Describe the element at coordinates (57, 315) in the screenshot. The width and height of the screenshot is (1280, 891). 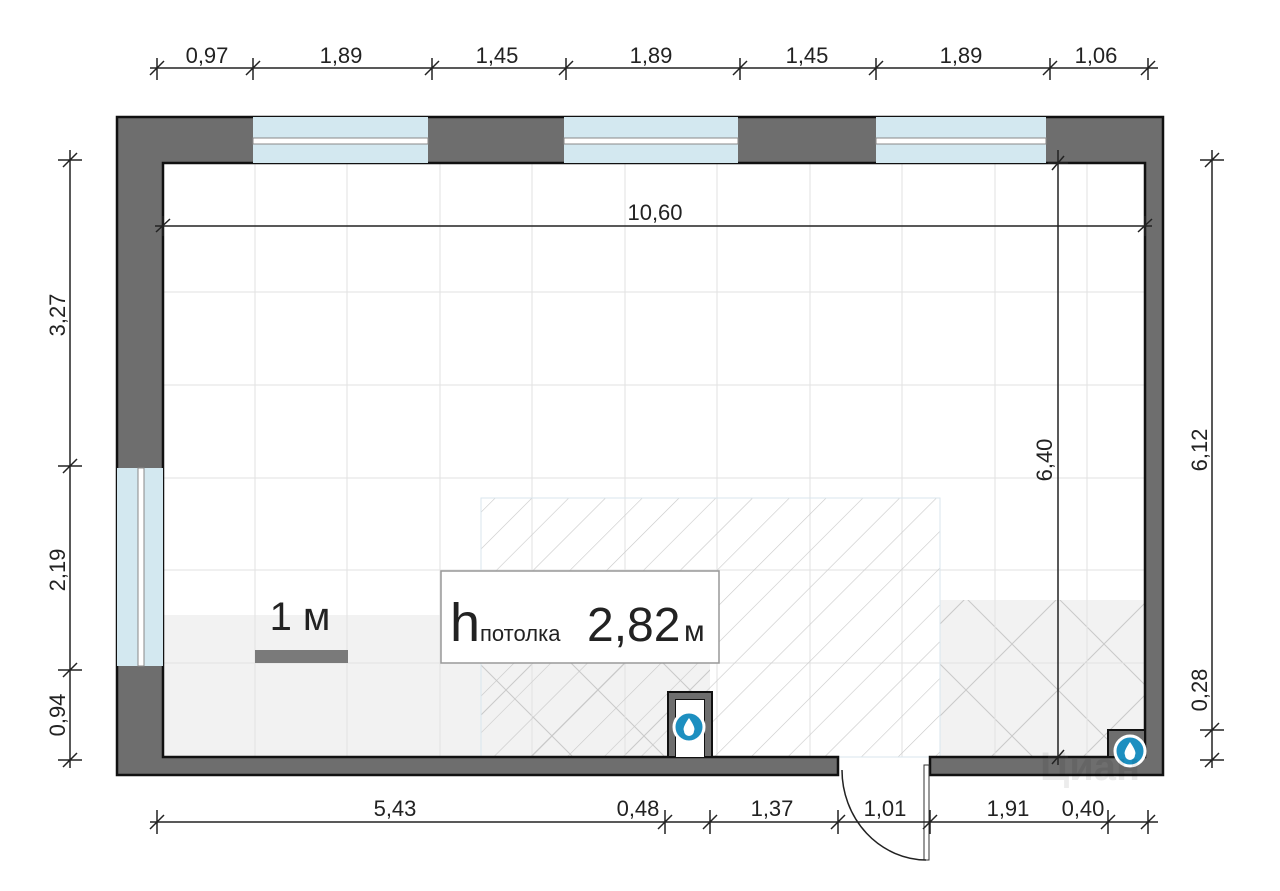
I see `svg-text: 3,27` at that location.